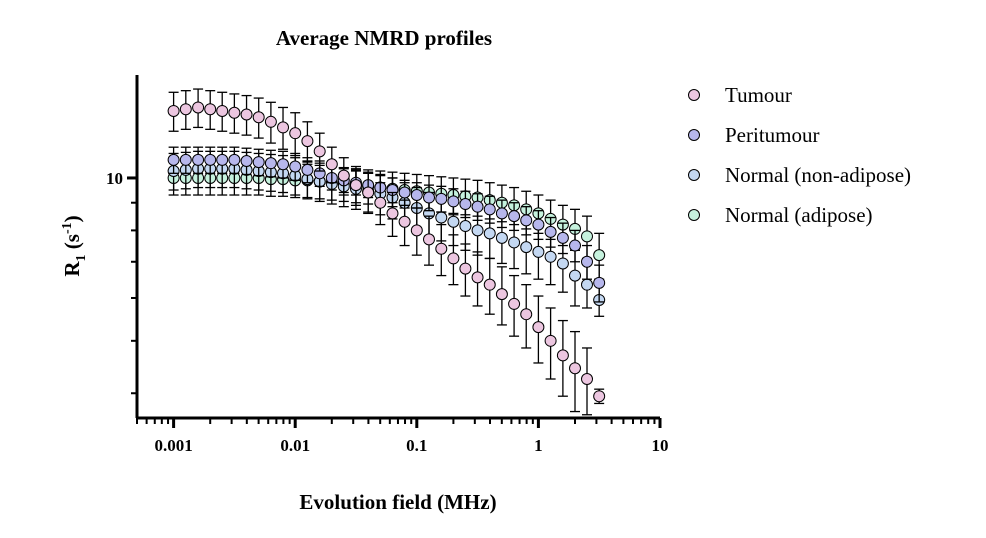 This screenshot has width=986, height=538. I want to click on legend-label: Normal (non-adipose), so click(818, 175).